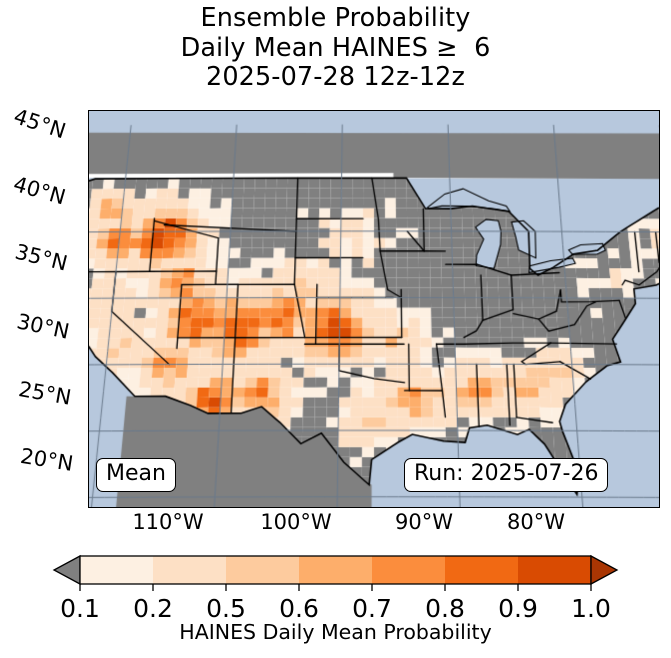 Image resolution: width=671 pixels, height=658 pixels. What do you see at coordinates (43, 326) in the screenshot?
I see `lat-tick-30N: 30°N` at bounding box center [43, 326].